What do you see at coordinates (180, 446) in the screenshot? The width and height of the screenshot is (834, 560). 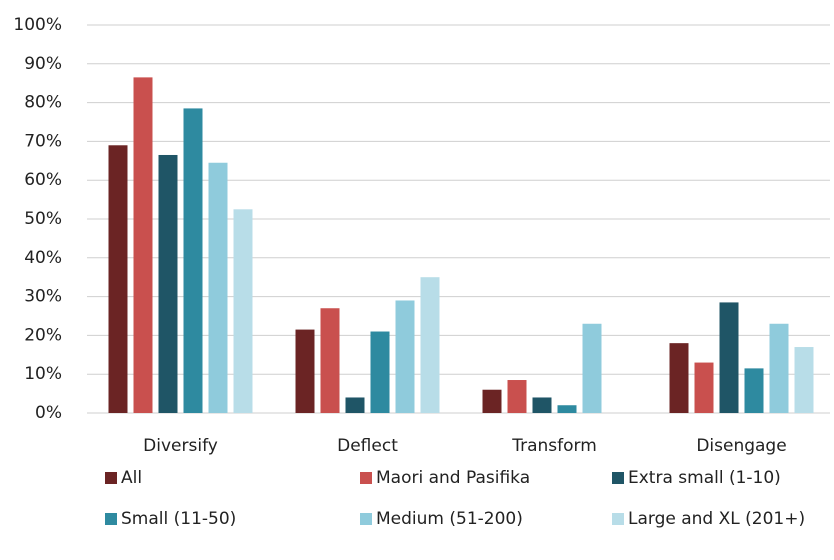 I see `x-tick-label: Diversify` at bounding box center [180, 446].